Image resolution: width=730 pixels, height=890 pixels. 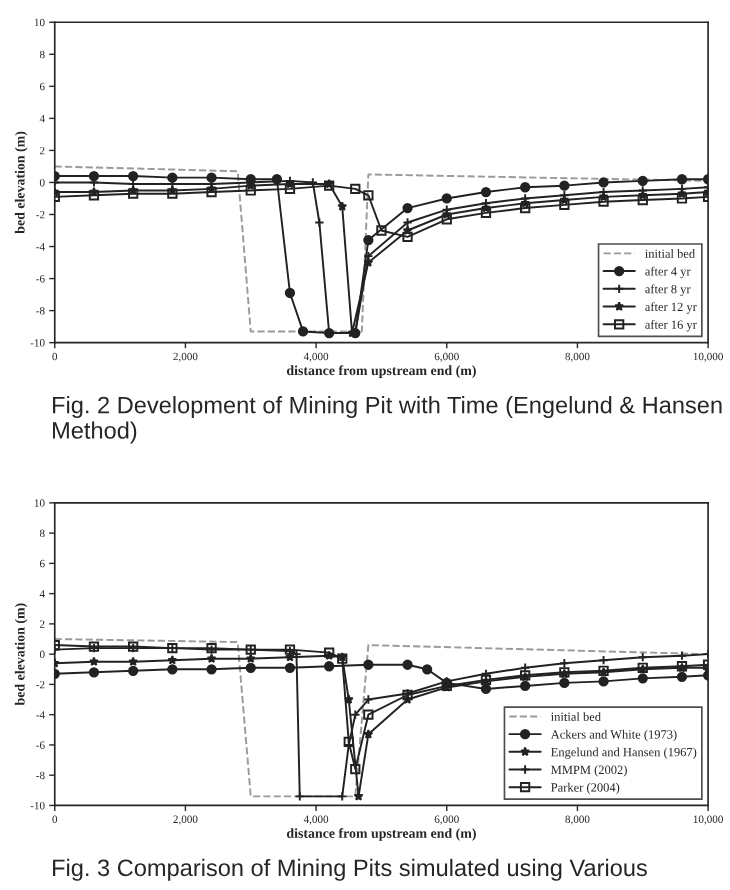 I want to click on caption: Fig. 3 Comparison of Mining Pits simulated using Various, so click(x=350, y=869).